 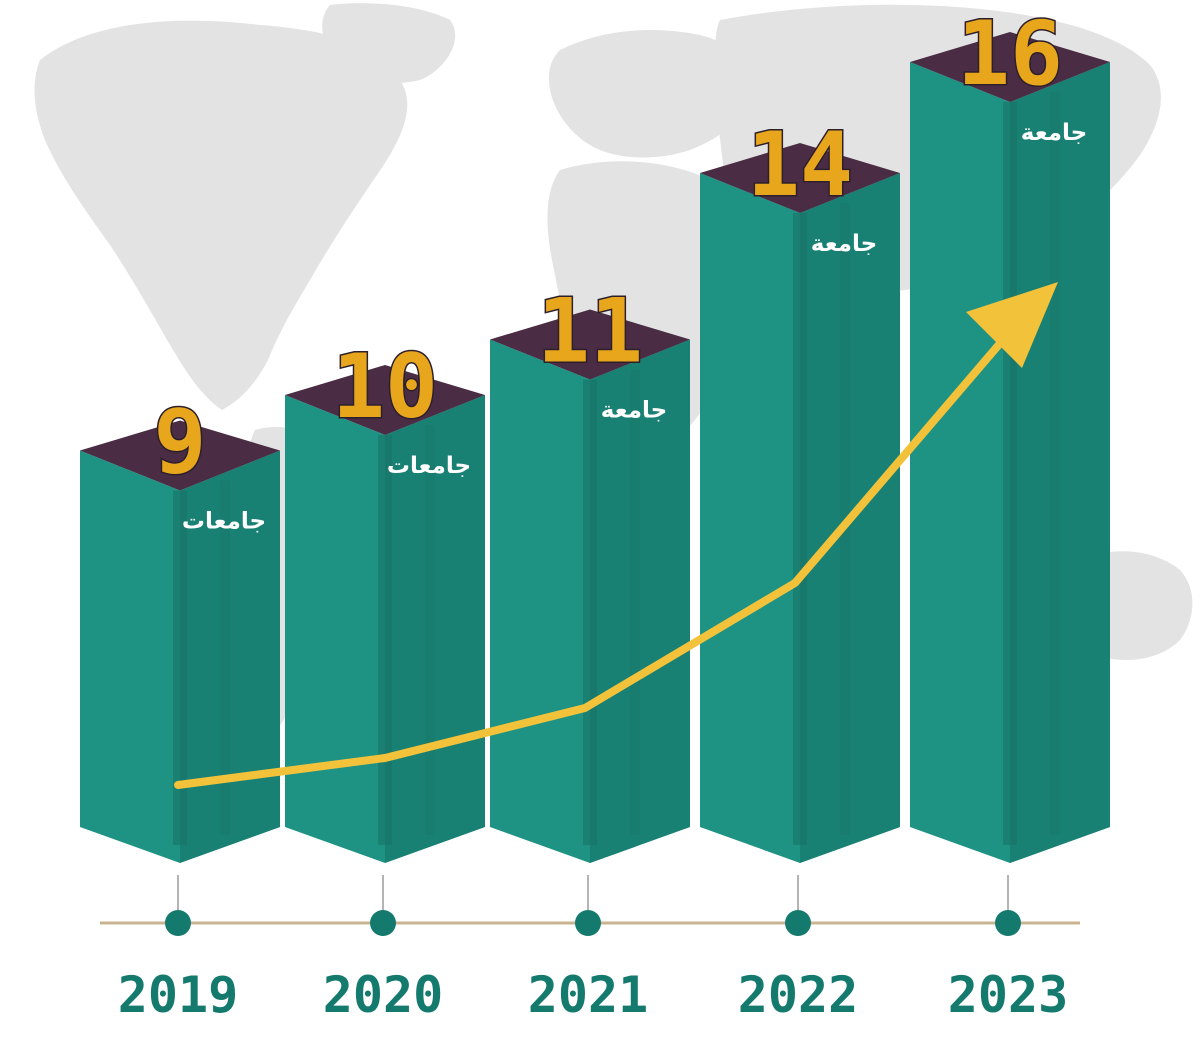 What do you see at coordinates (798, 995) in the screenshot?
I see `year-label: 2022` at bounding box center [798, 995].